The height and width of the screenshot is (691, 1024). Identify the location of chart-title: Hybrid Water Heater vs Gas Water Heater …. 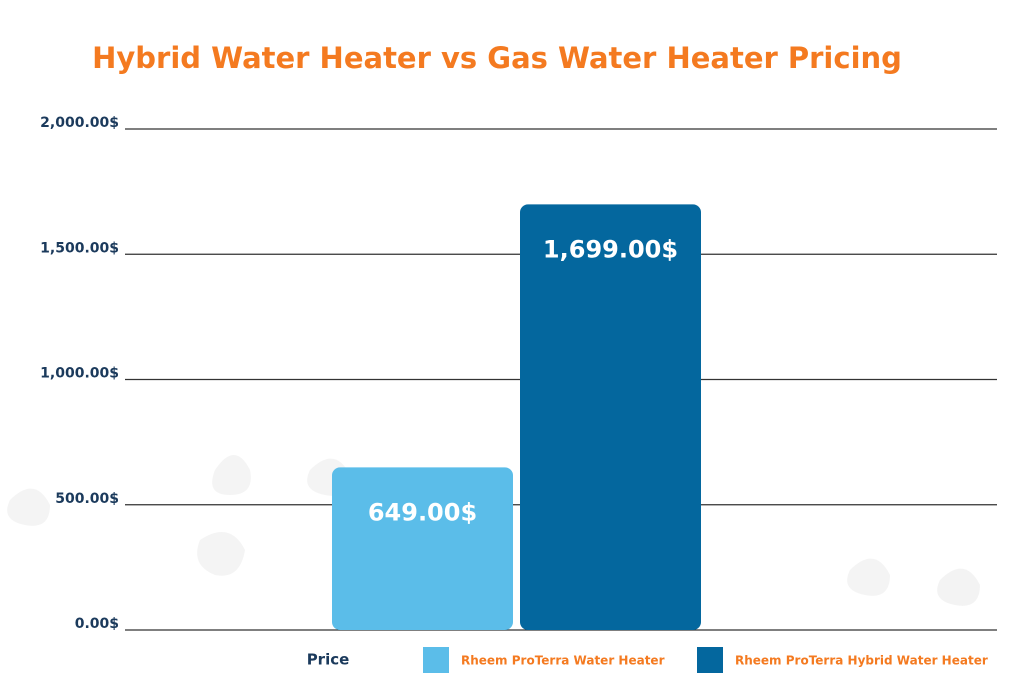
(497, 58).